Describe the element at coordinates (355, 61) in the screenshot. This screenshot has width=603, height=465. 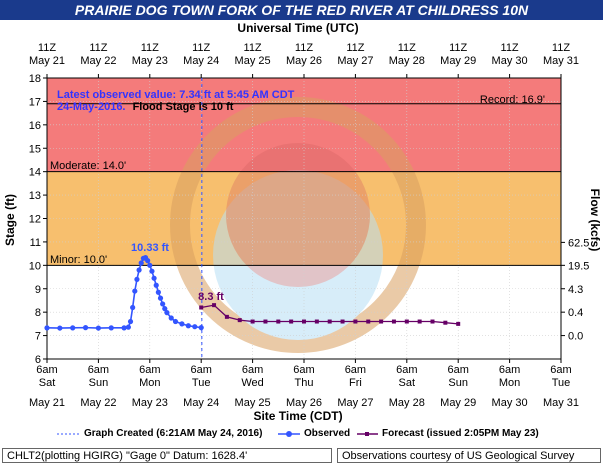
I see `top-tick-date: May 27` at that location.